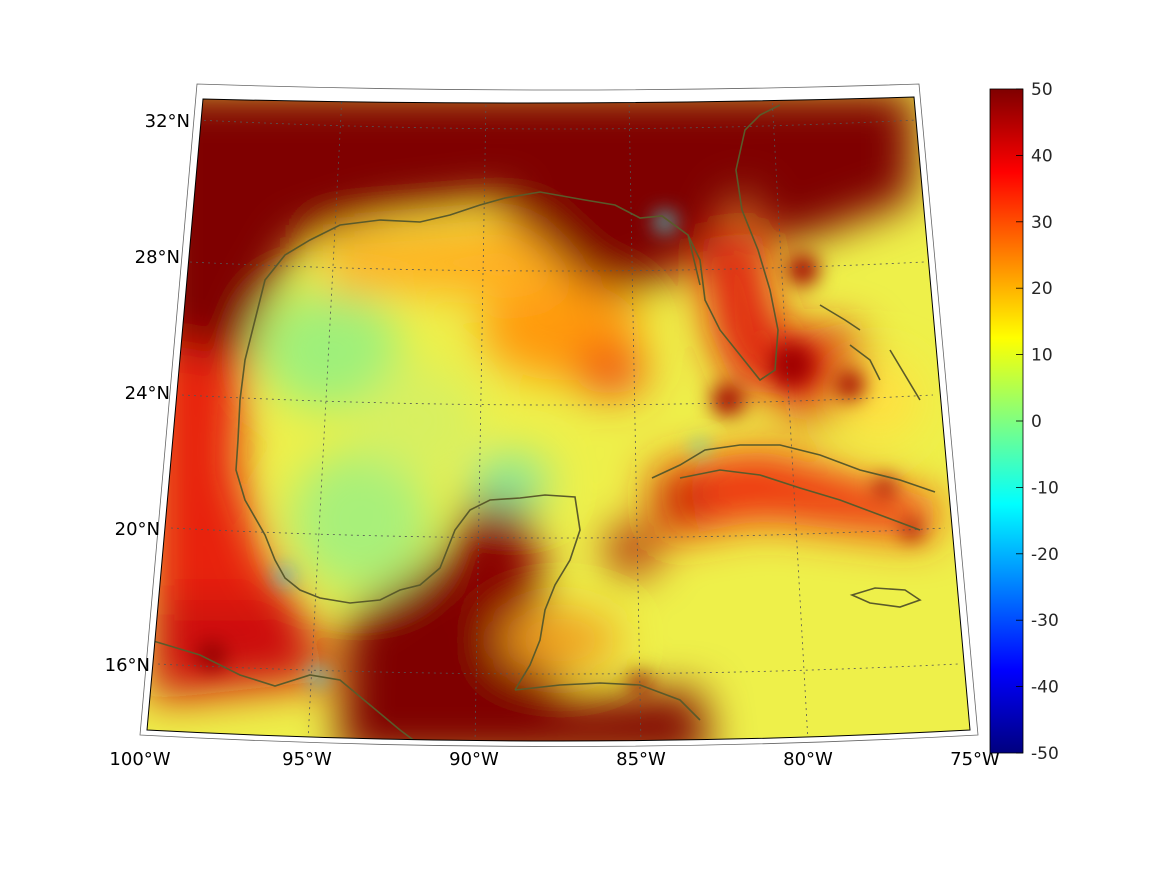 The width and height of the screenshot is (1167, 875). What do you see at coordinates (808, 759) in the screenshot?
I see `lon-tick-label: 80°W` at bounding box center [808, 759].